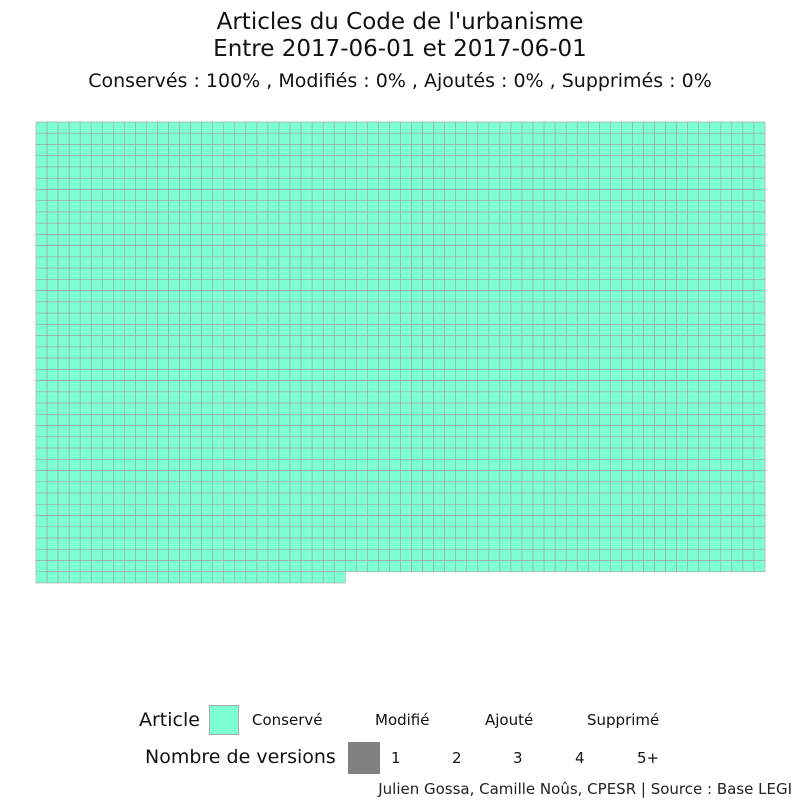 The image size is (800, 800). I want to click on legend-version-4: 4, so click(580, 758).